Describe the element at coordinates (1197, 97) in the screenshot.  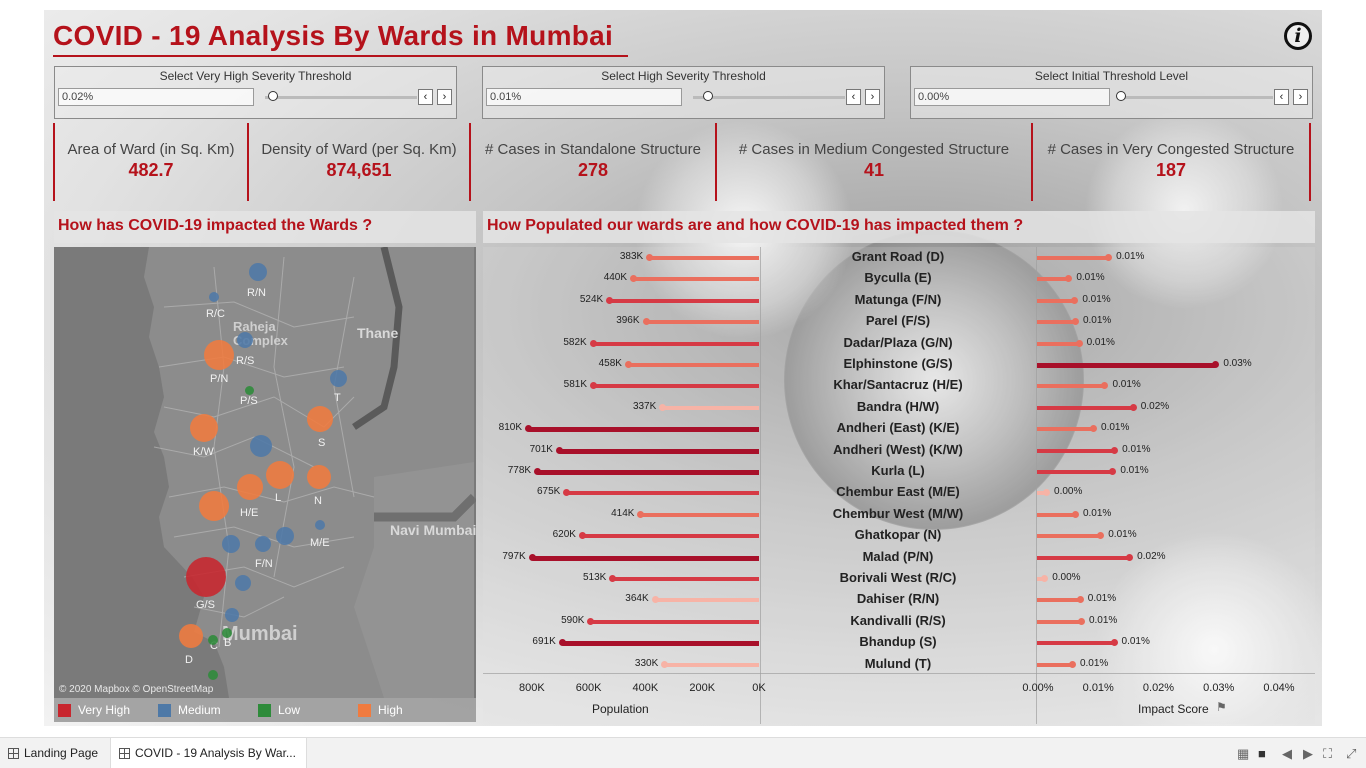
I see `slider-track` at that location.